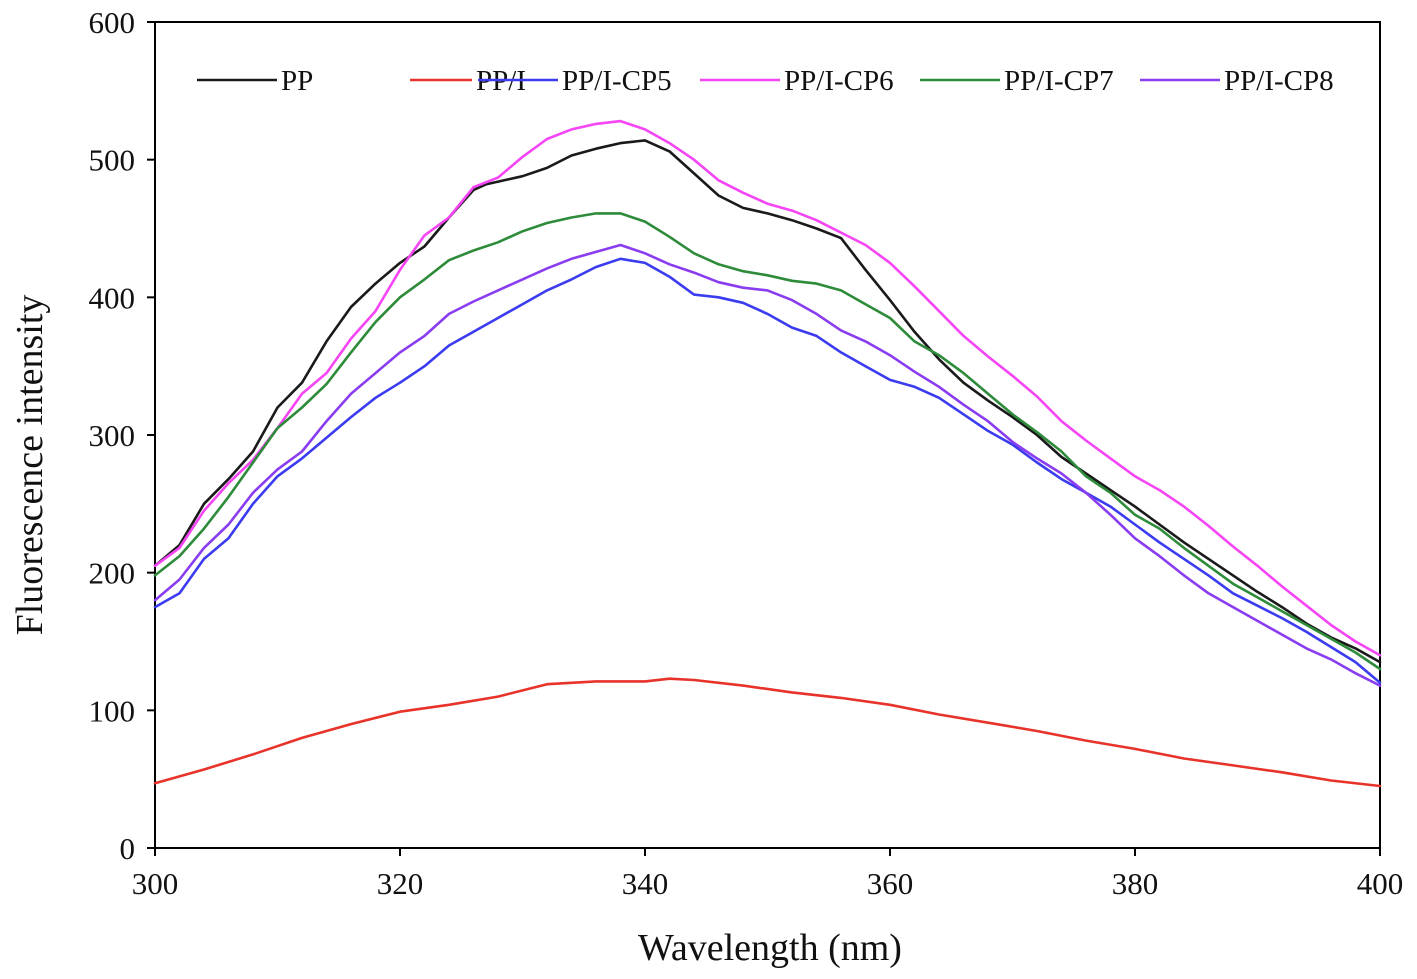 The height and width of the screenshot is (979, 1417). What do you see at coordinates (128, 848) in the screenshot?
I see `y-tick-label: 0` at bounding box center [128, 848].